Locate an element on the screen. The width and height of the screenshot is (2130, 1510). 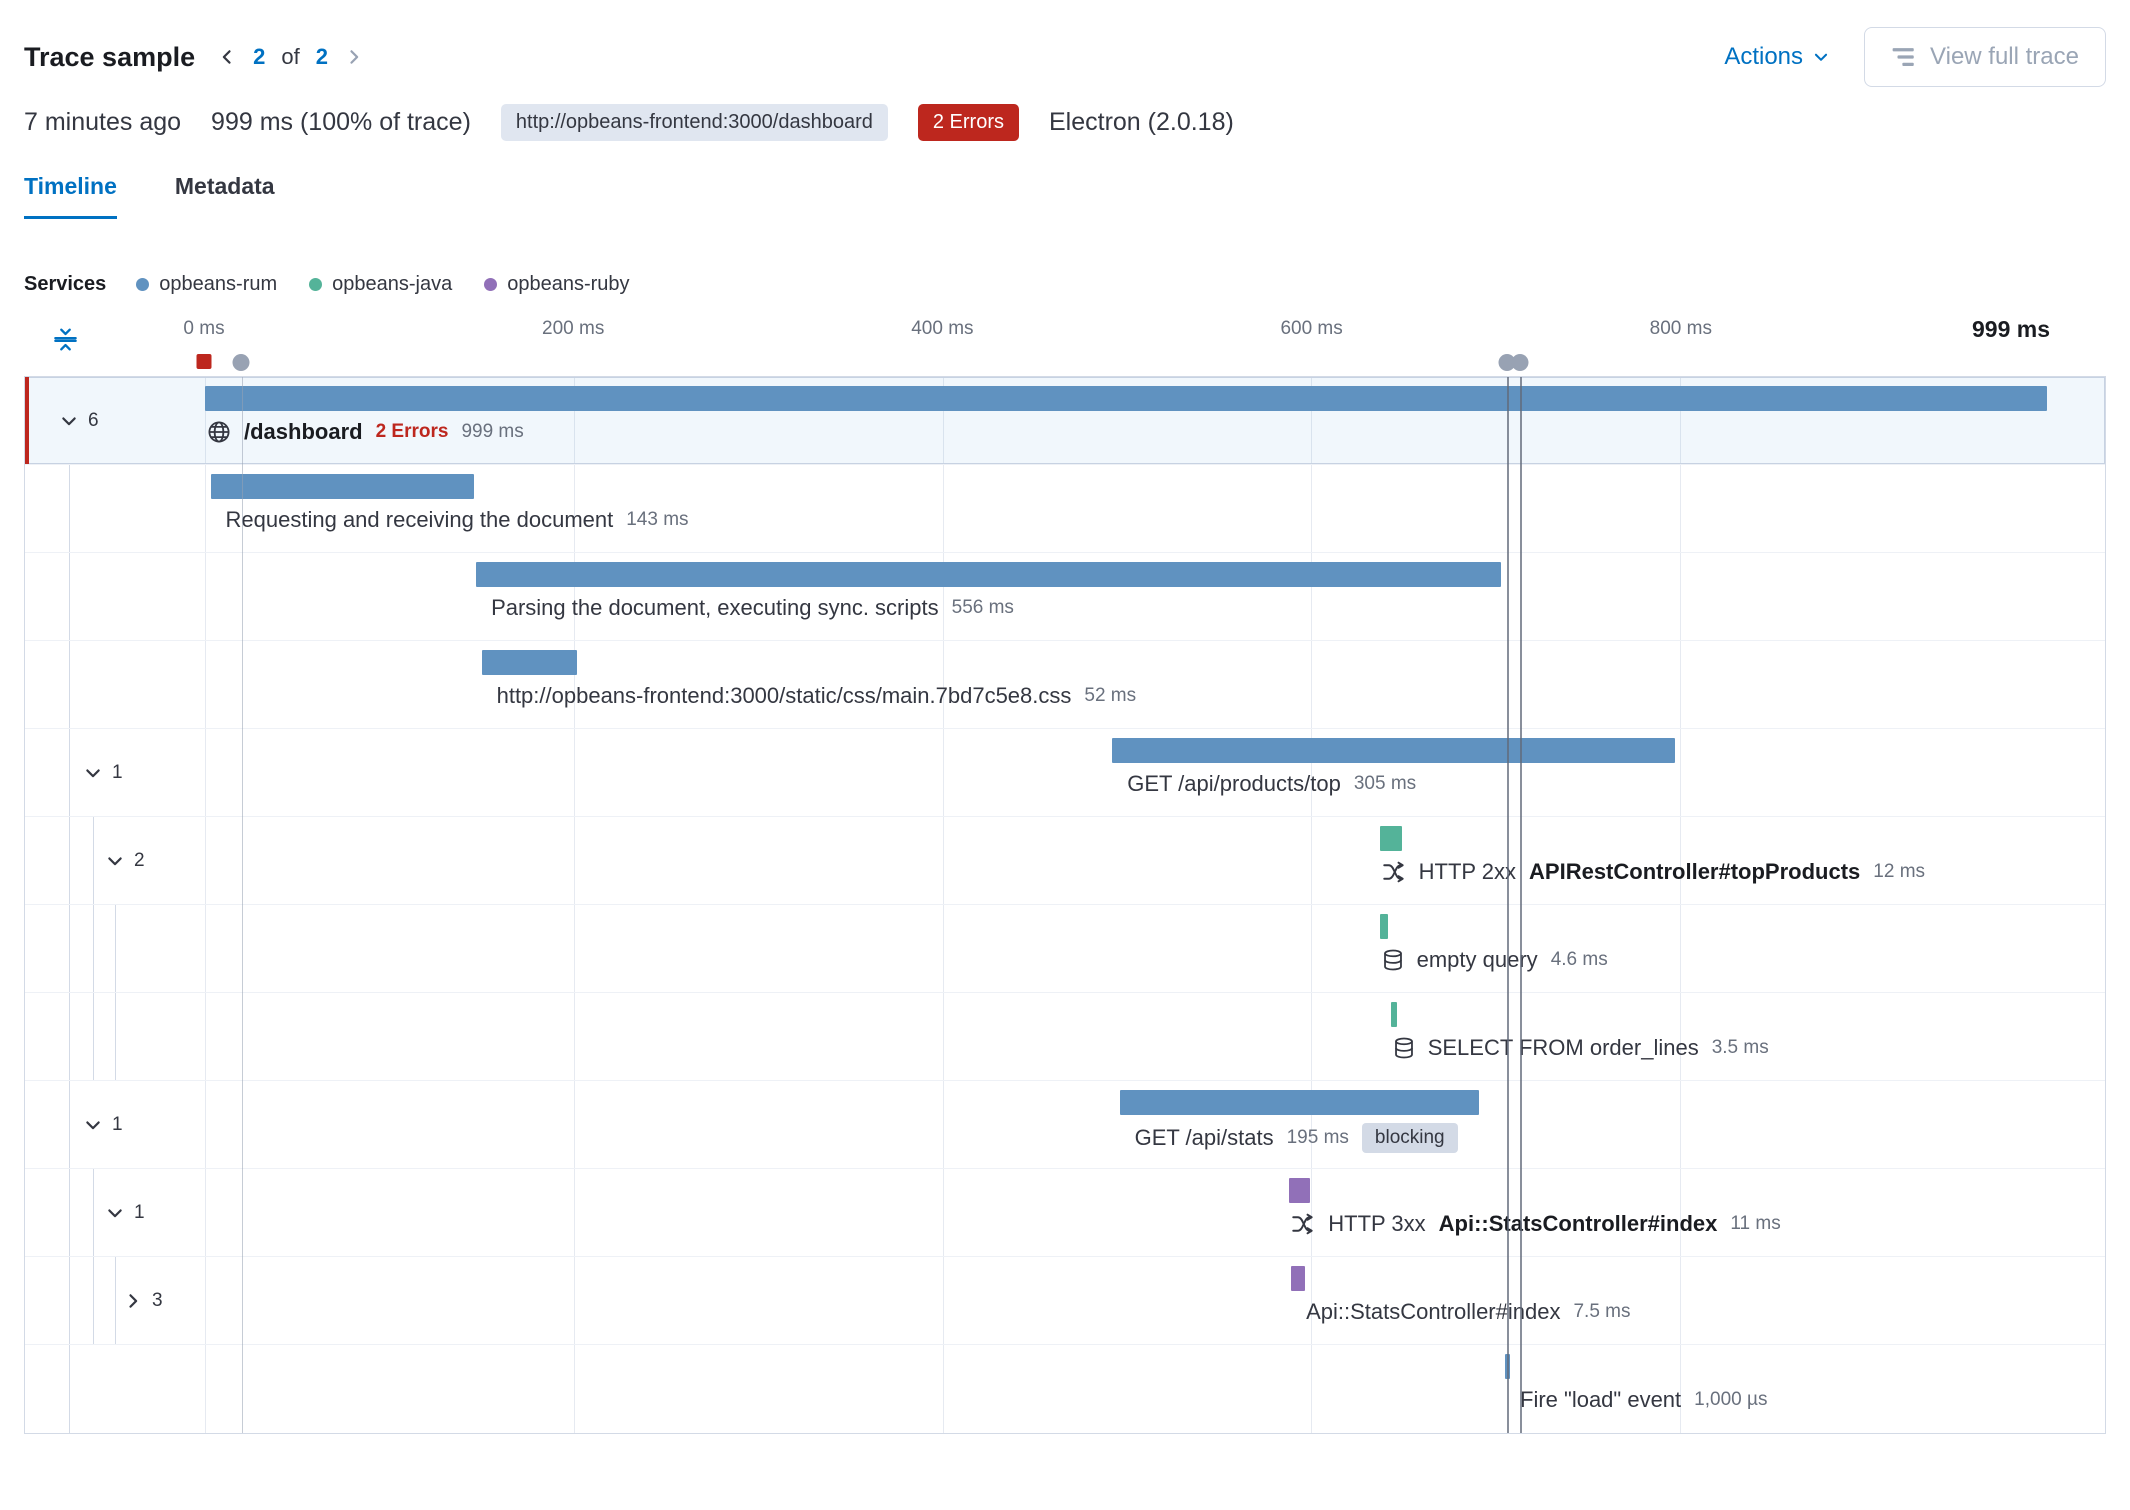
span-bar-get-api-products-top is located at coordinates (1393, 750).